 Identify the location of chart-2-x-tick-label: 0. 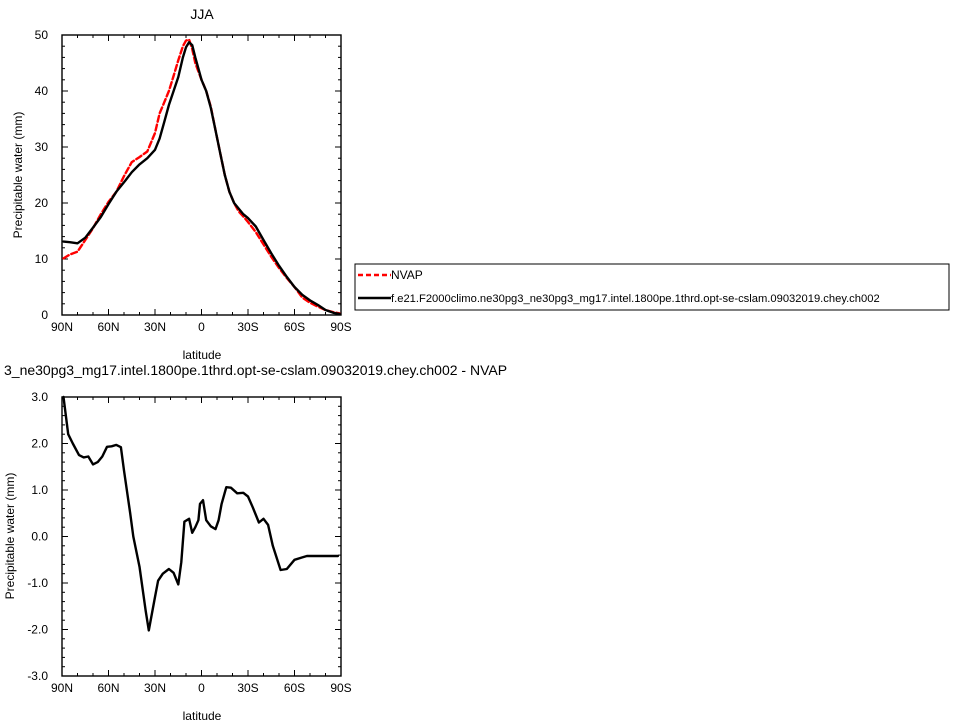
(201, 688).